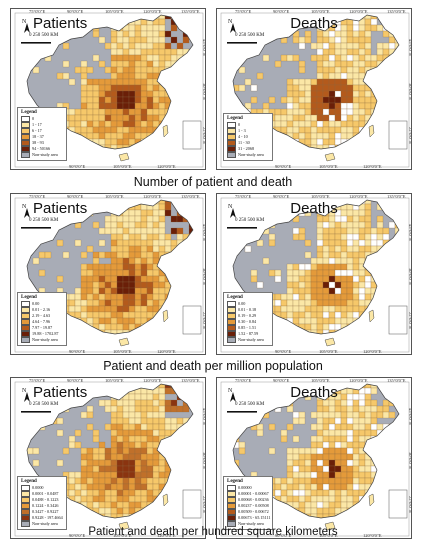 The image size is (426, 550). What do you see at coordinates (37, 125) in the screenshot?
I see `legend-label: 1 - 17` at bounding box center [37, 125].